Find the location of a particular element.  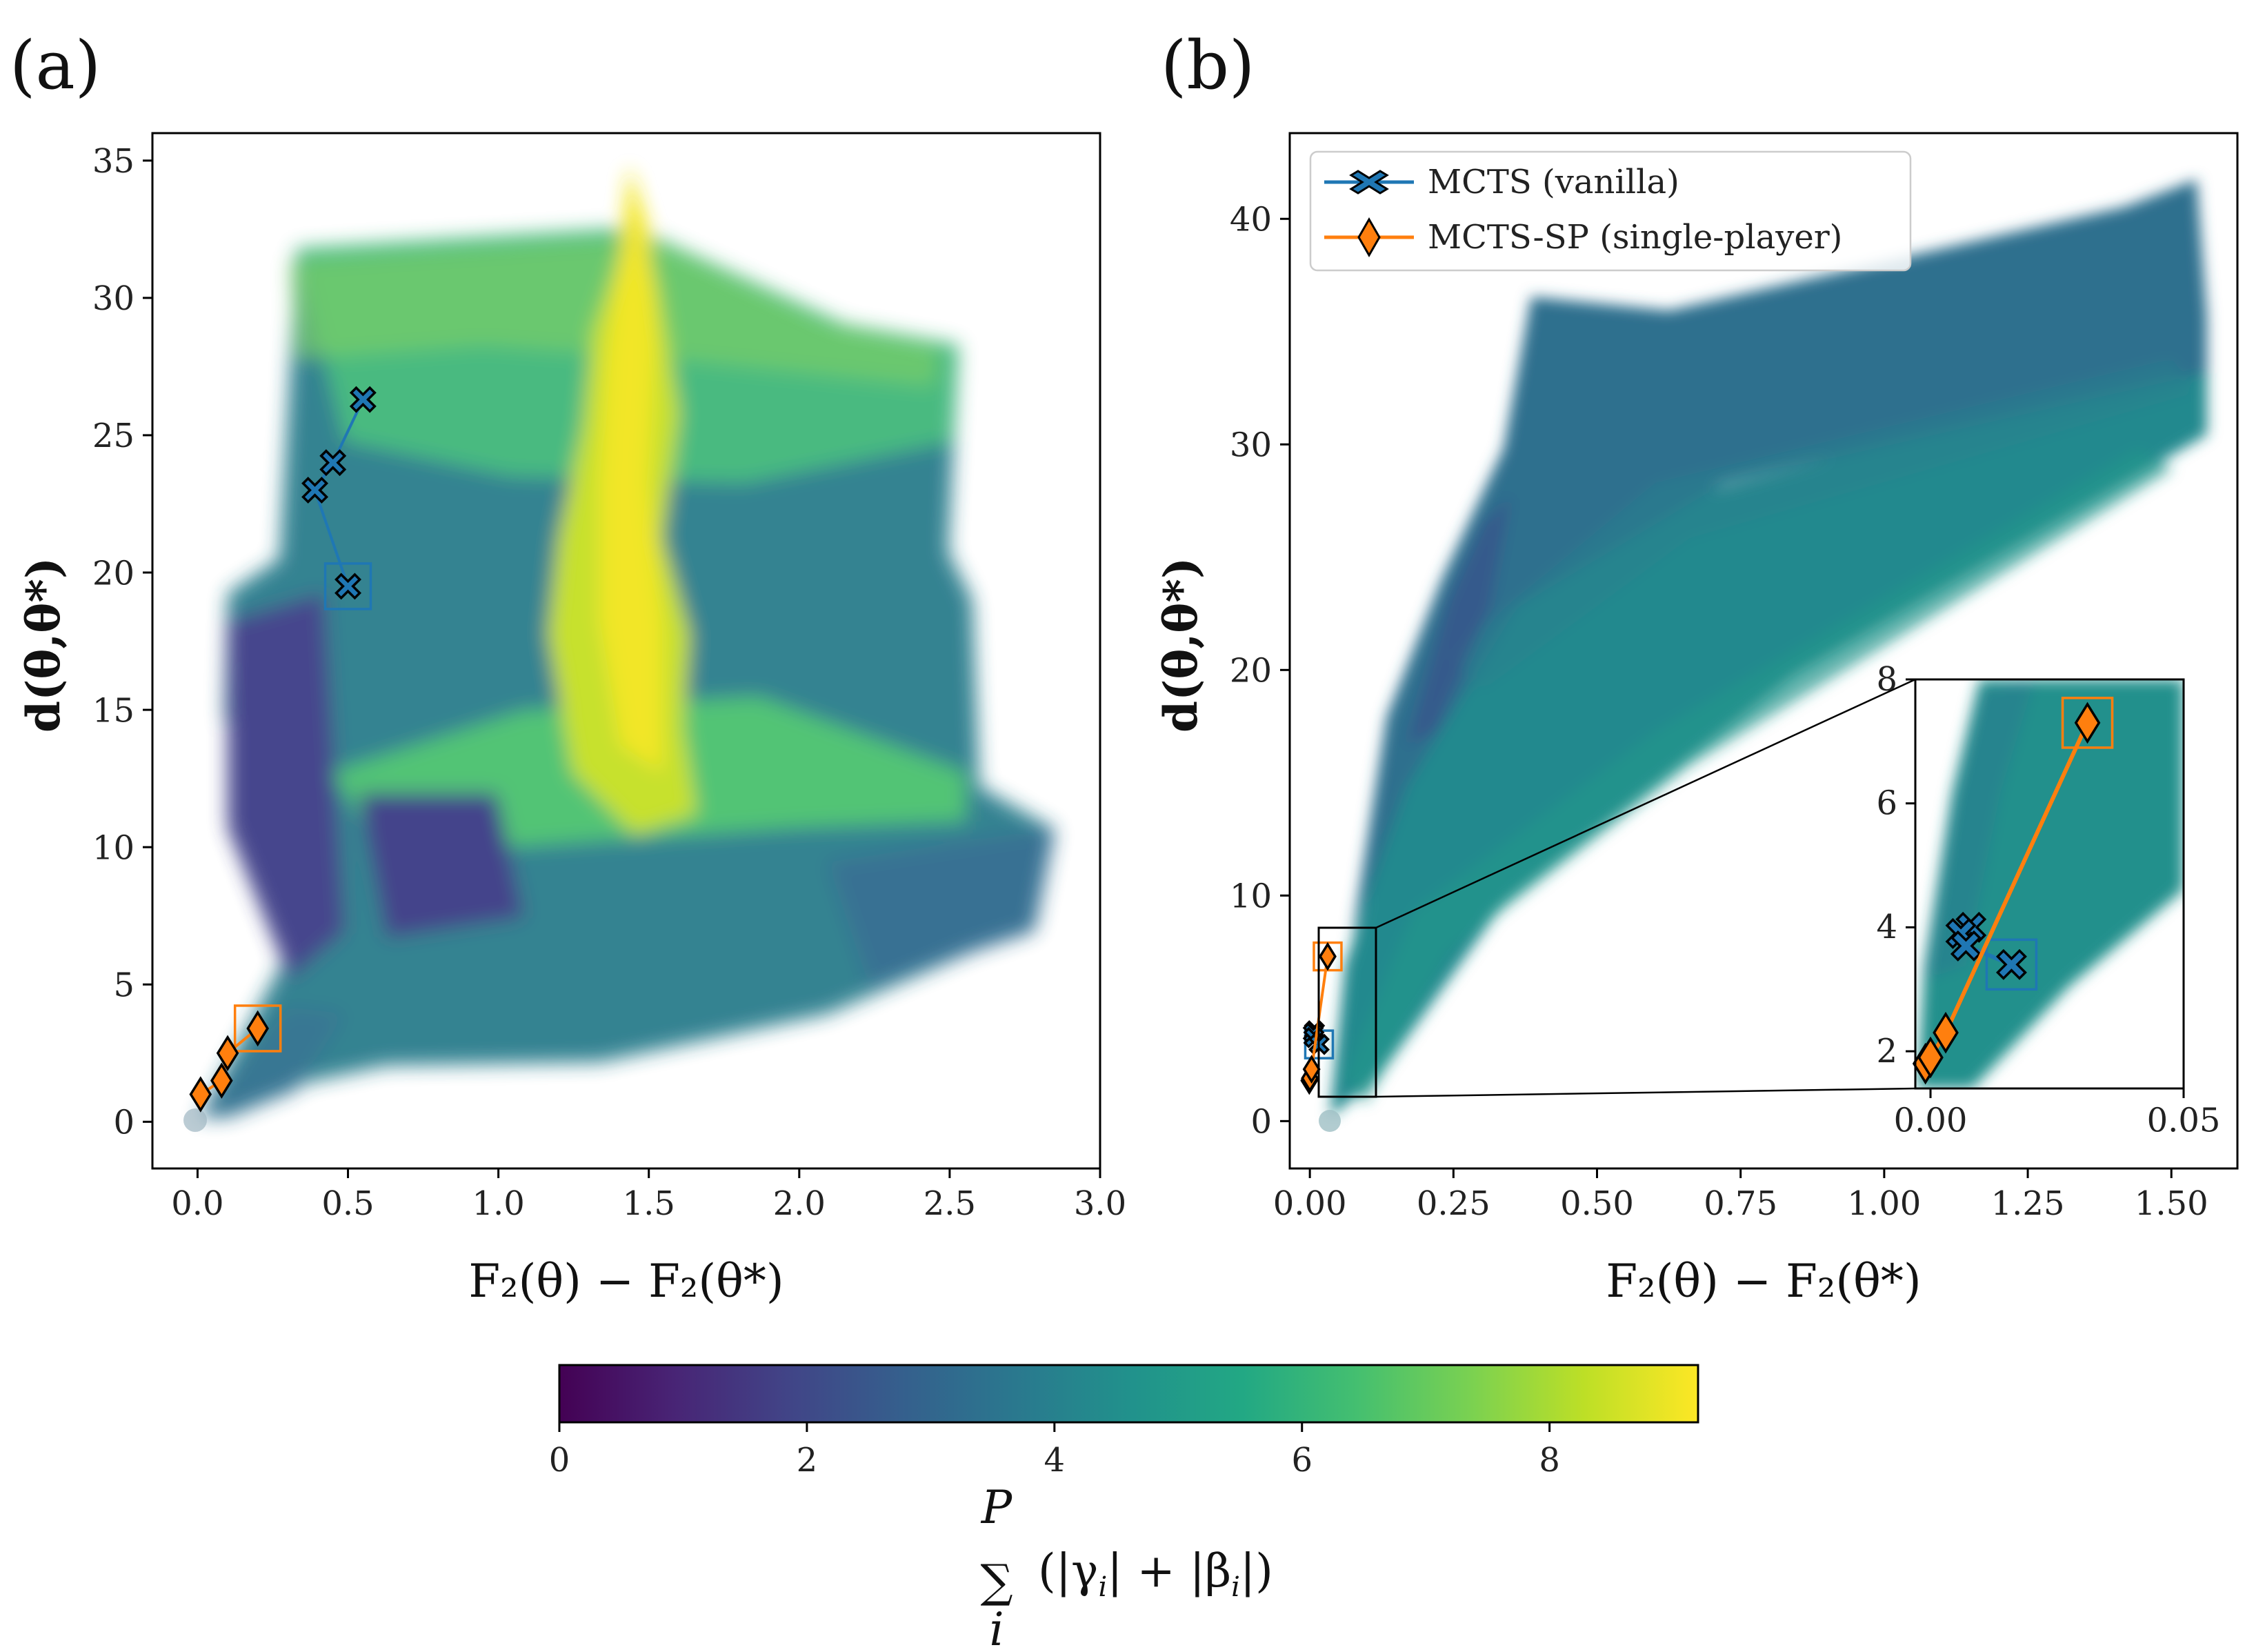

inset-frame is located at coordinates (2049, 884).